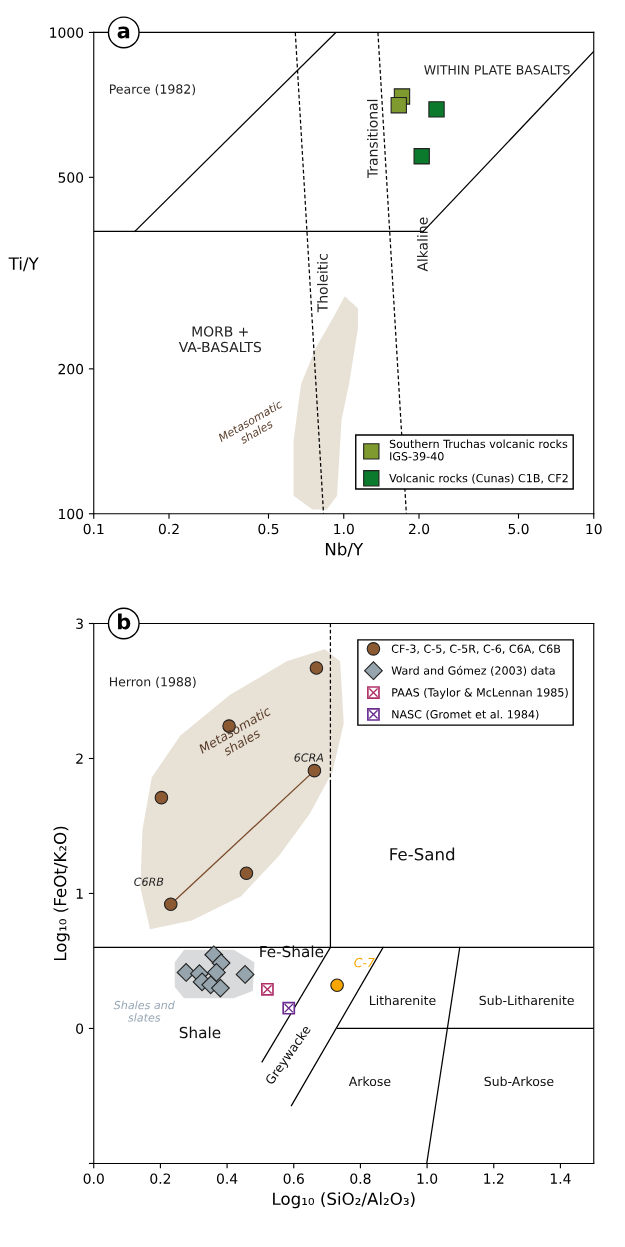 The height and width of the screenshot is (1247, 625). I want to click on annotation: 6CRA, so click(309, 757).